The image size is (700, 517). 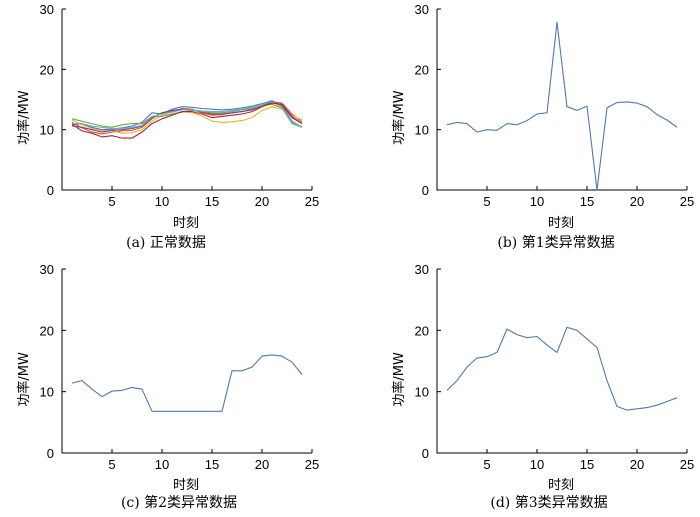 What do you see at coordinates (166, 243) in the screenshot?
I see `panel-caption: (a) 正常数据` at bounding box center [166, 243].